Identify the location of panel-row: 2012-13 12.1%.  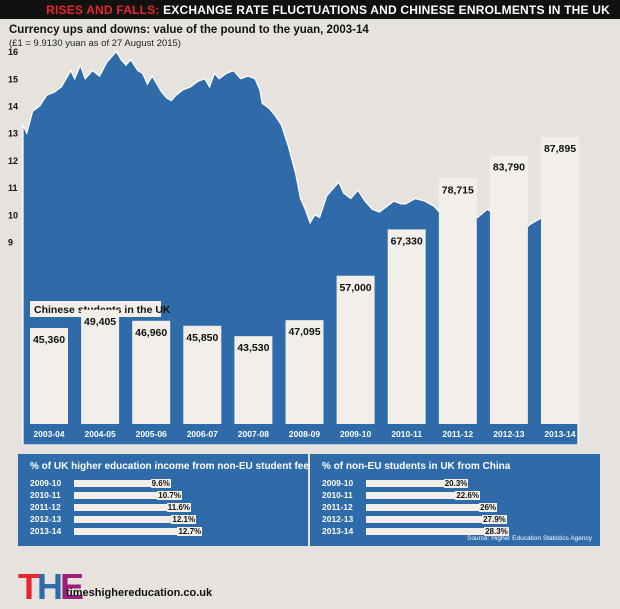
(165, 519).